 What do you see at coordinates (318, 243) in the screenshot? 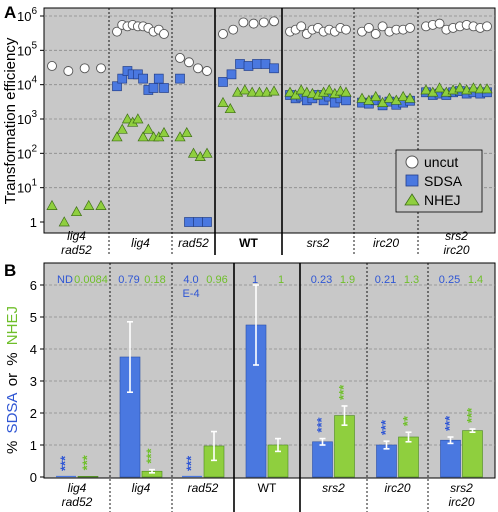
I see `category-label-a: srs2` at bounding box center [318, 243].